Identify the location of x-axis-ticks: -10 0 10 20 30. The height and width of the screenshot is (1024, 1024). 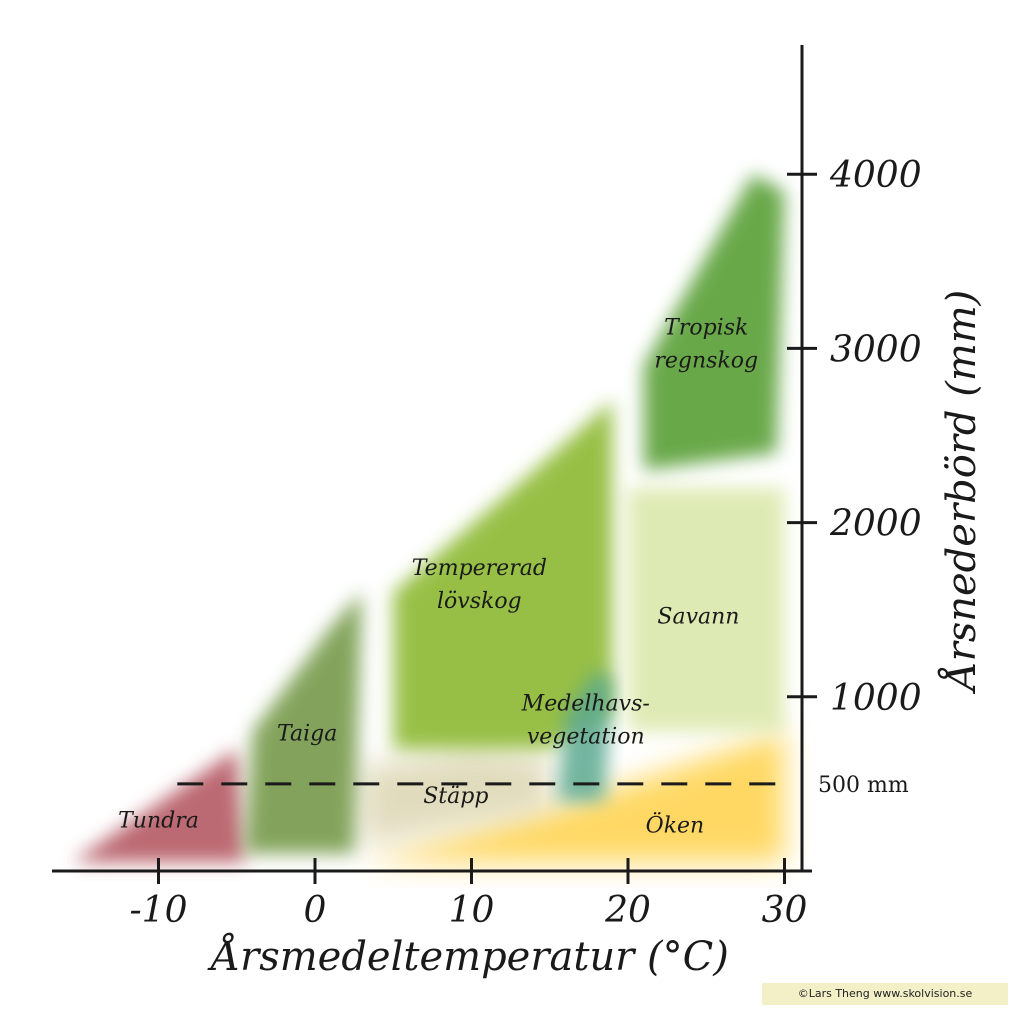
(469, 894).